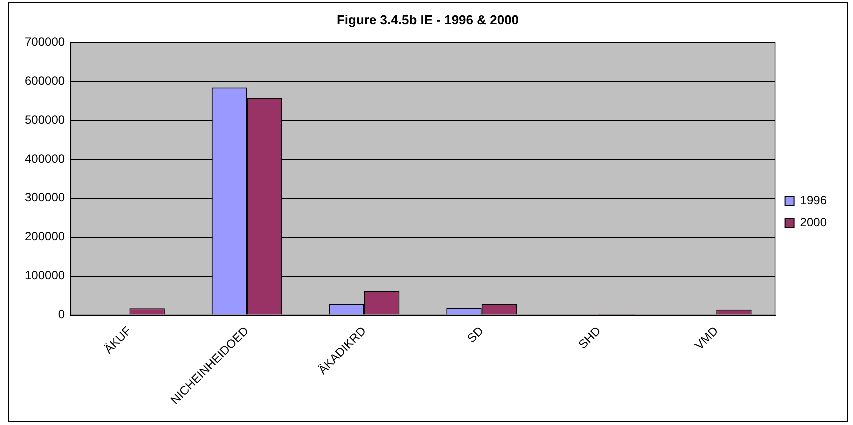 The image size is (853, 425). What do you see at coordinates (45, 159) in the screenshot?
I see `y-tick-label: 400000` at bounding box center [45, 159].